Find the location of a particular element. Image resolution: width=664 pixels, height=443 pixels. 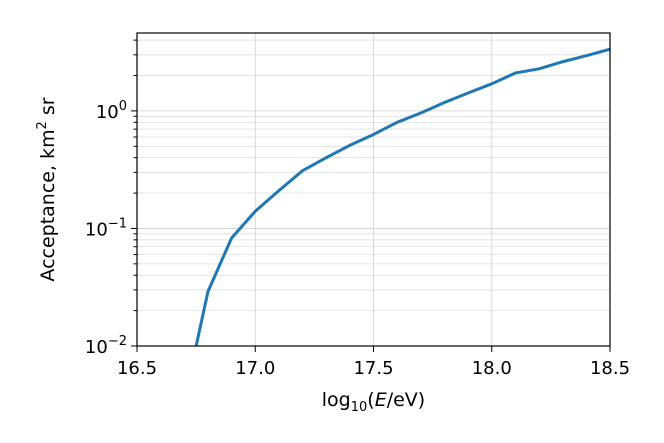

x-axis-label: log10(E/eV) is located at coordinates (373, 402).